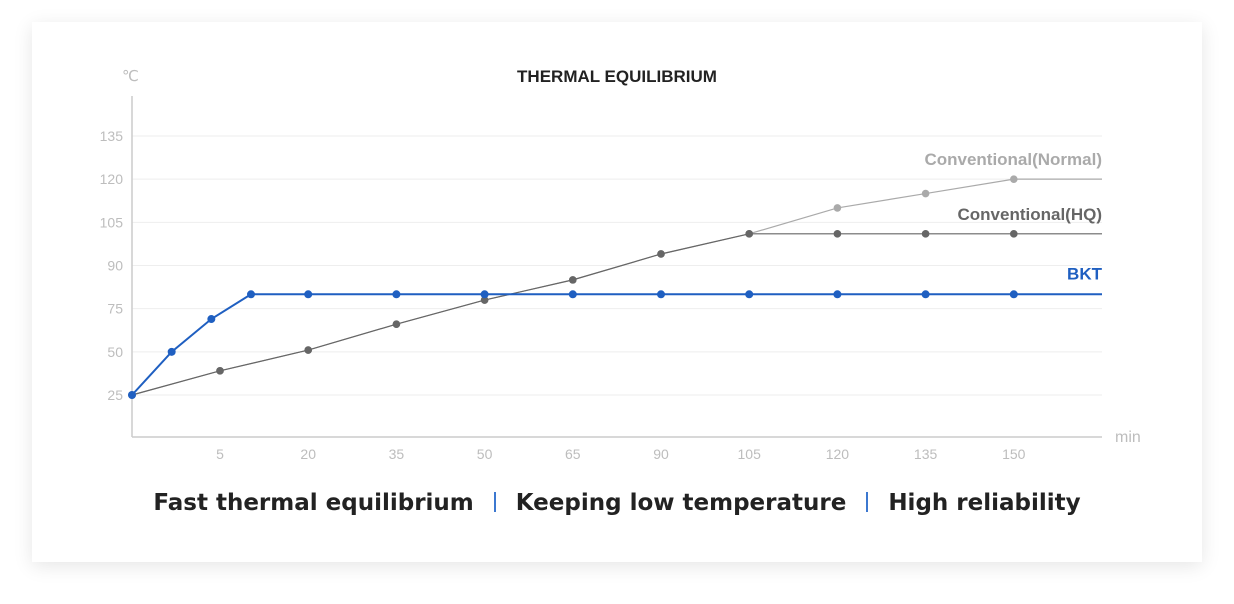  What do you see at coordinates (112, 179) in the screenshot?
I see `y-tick-label: 120` at bounding box center [112, 179].